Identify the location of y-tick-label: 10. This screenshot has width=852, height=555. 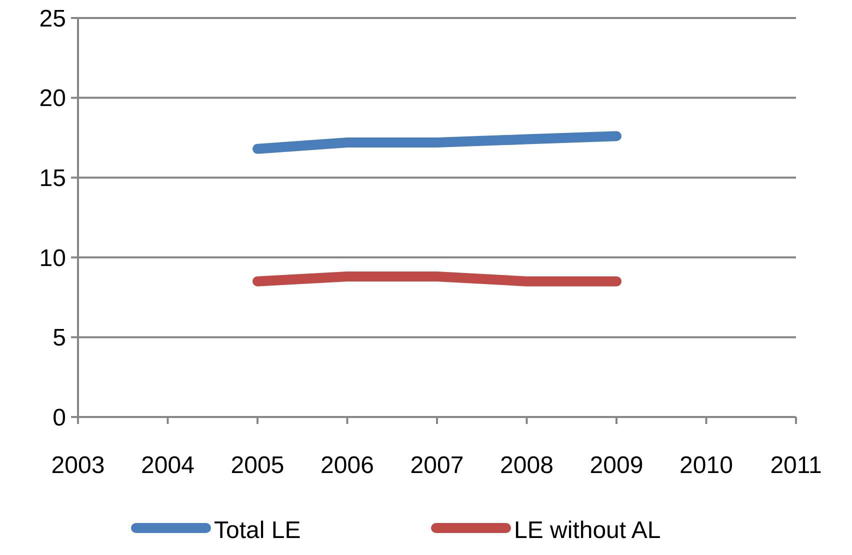
(52, 258).